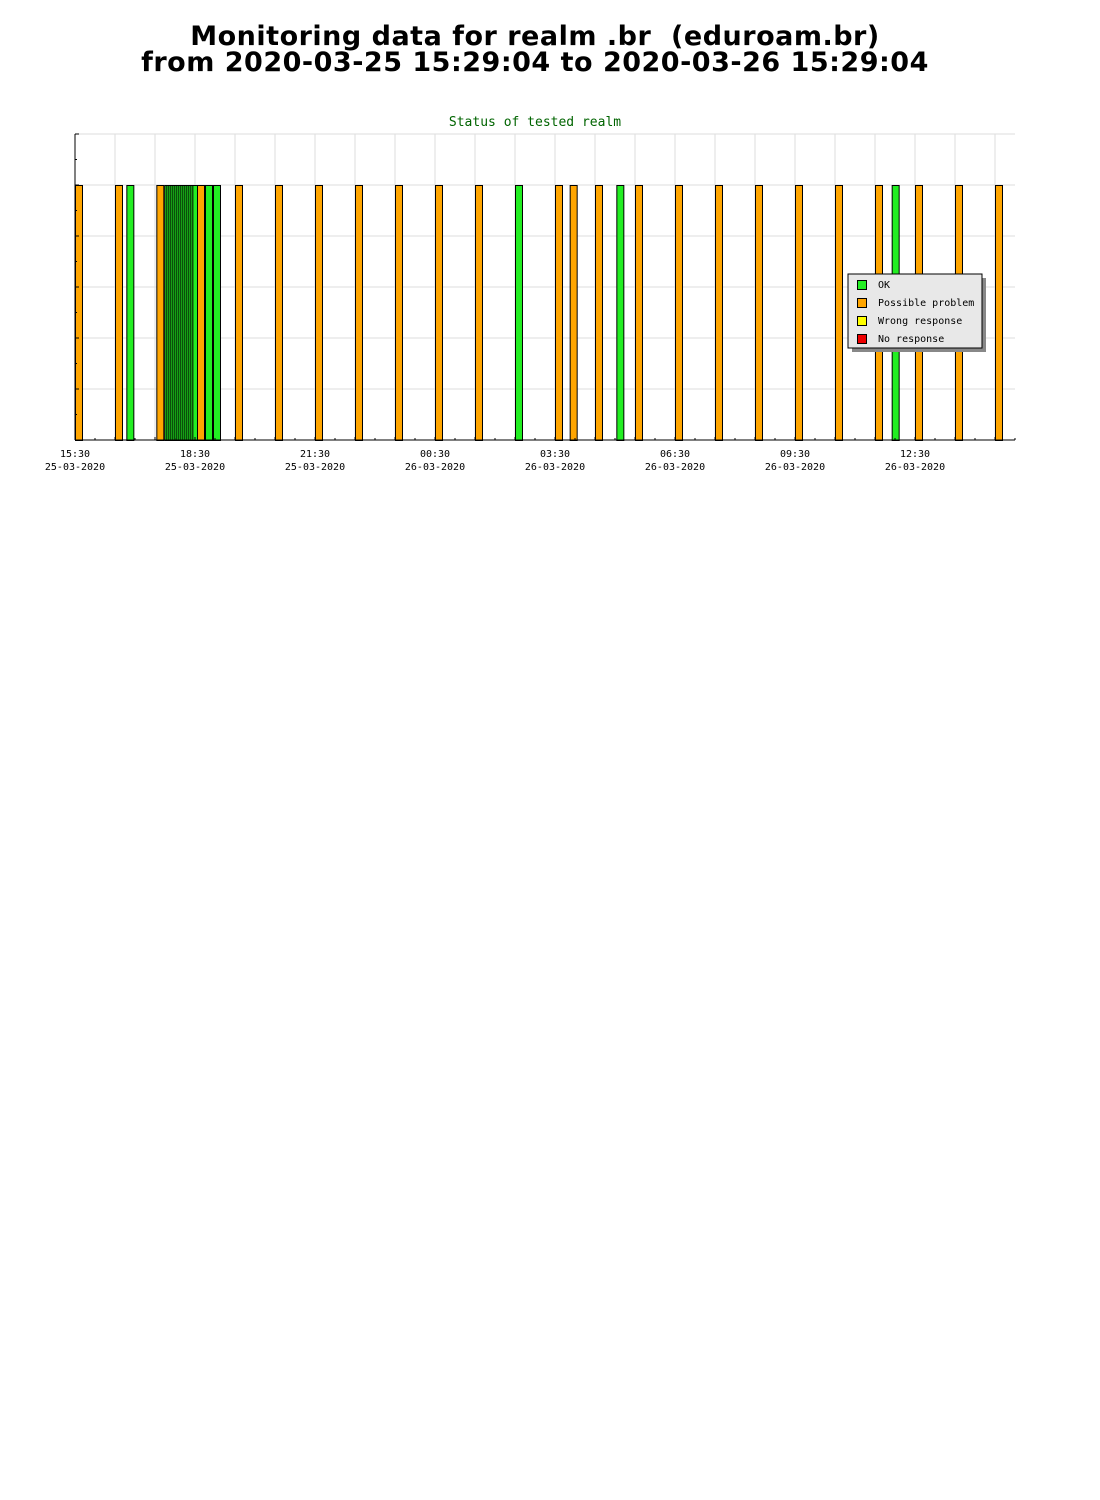  Describe the element at coordinates (195, 454) in the screenshot. I see `x-tick-label-time: 18:30` at that location.